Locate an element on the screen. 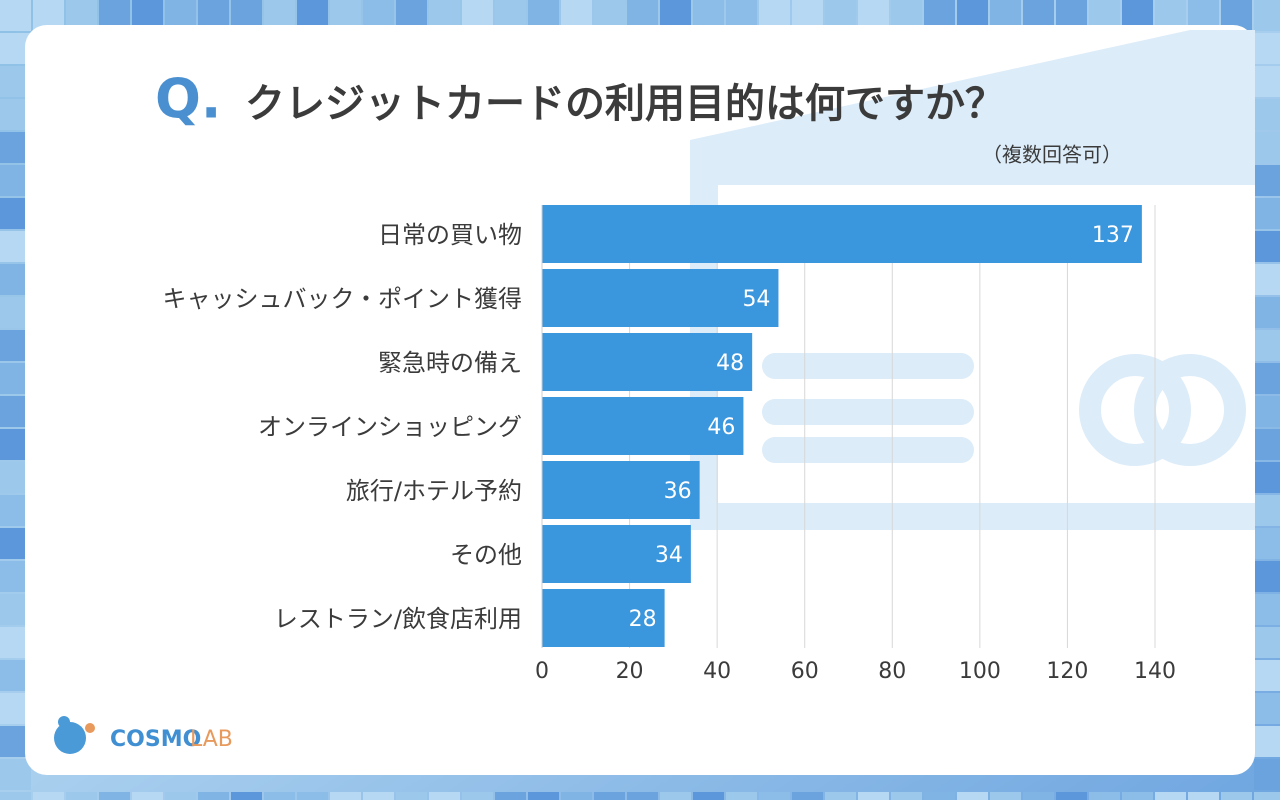  chart-title: クレジットカードの利用目的は何ですか？ is located at coordinates (625, 104).